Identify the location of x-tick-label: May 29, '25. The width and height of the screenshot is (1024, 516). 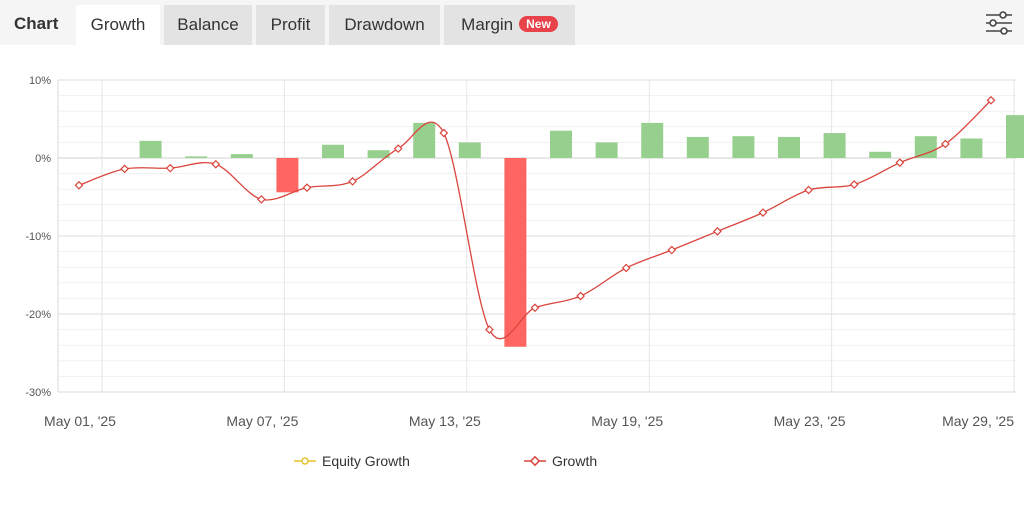
(978, 421).